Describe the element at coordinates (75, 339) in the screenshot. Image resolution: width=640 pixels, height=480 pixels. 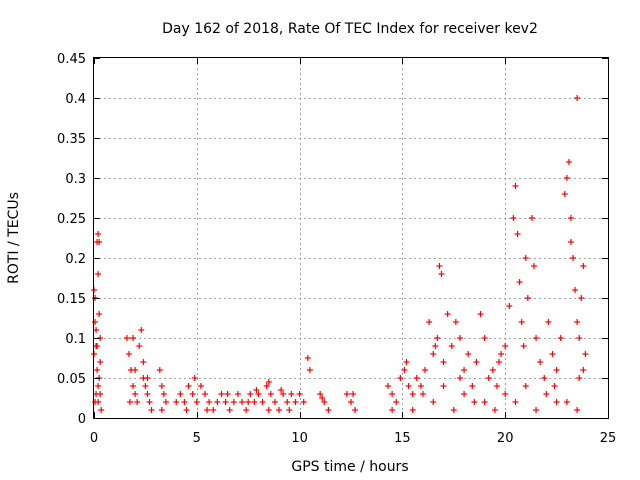
I see `y-tick-label: 0.1` at that location.